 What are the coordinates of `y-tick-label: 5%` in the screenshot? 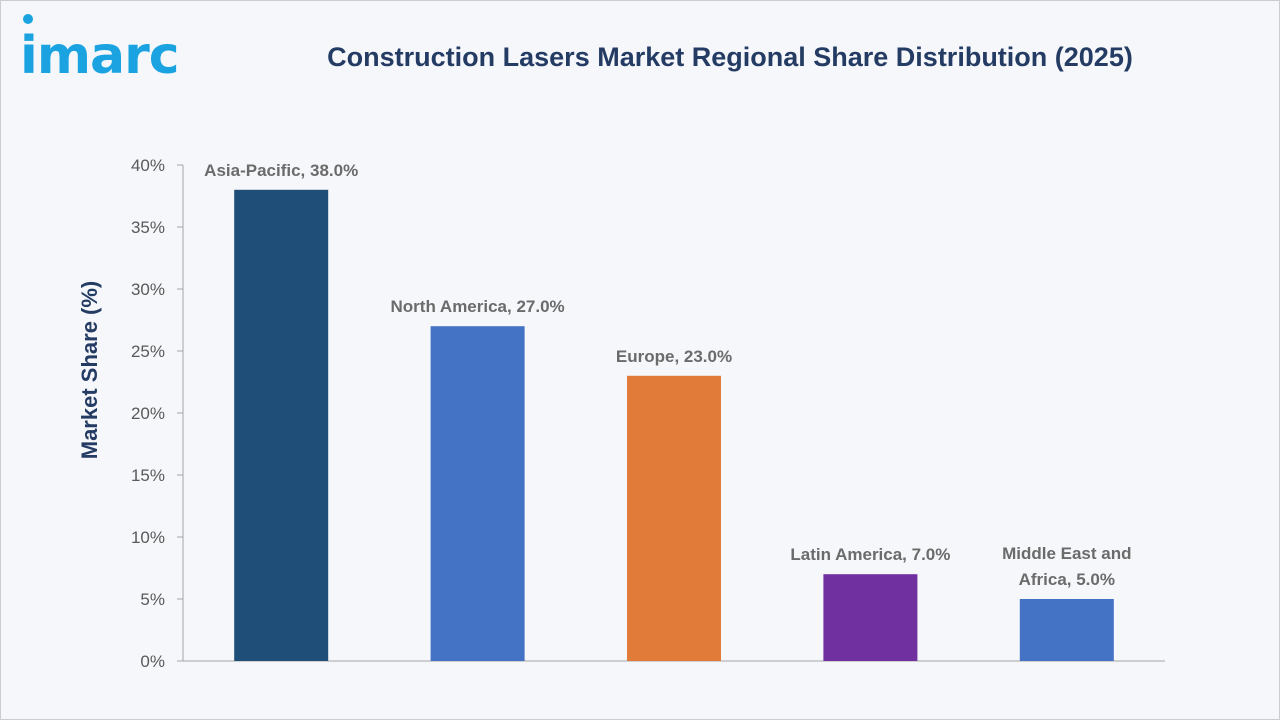 It's located at (152, 599).